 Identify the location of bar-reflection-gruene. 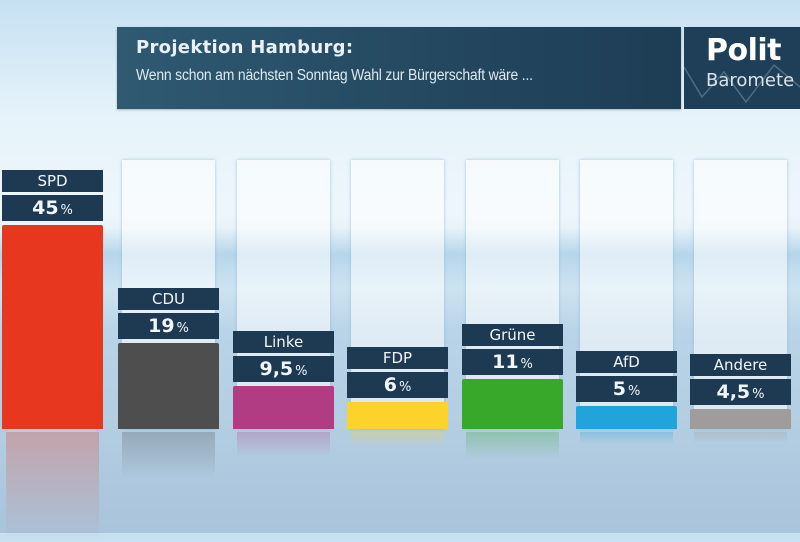
(512, 446).